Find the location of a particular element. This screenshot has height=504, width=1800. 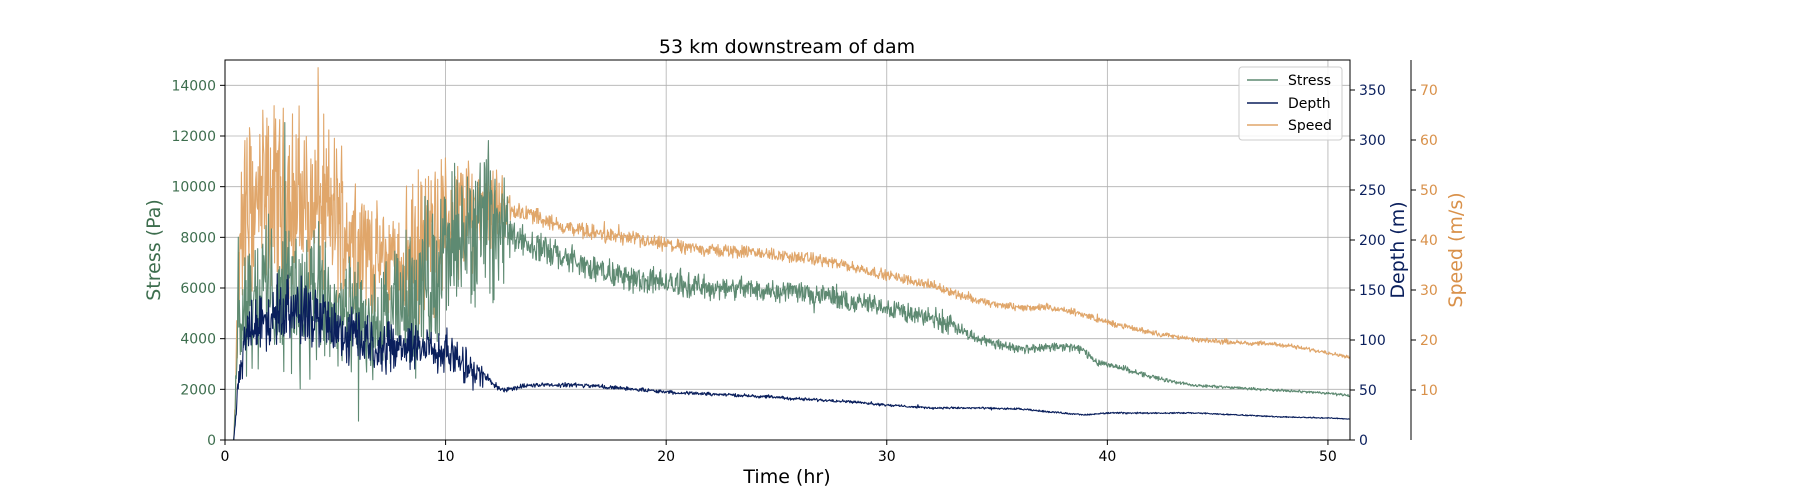

x-tick-label: 10 is located at coordinates (446, 457).